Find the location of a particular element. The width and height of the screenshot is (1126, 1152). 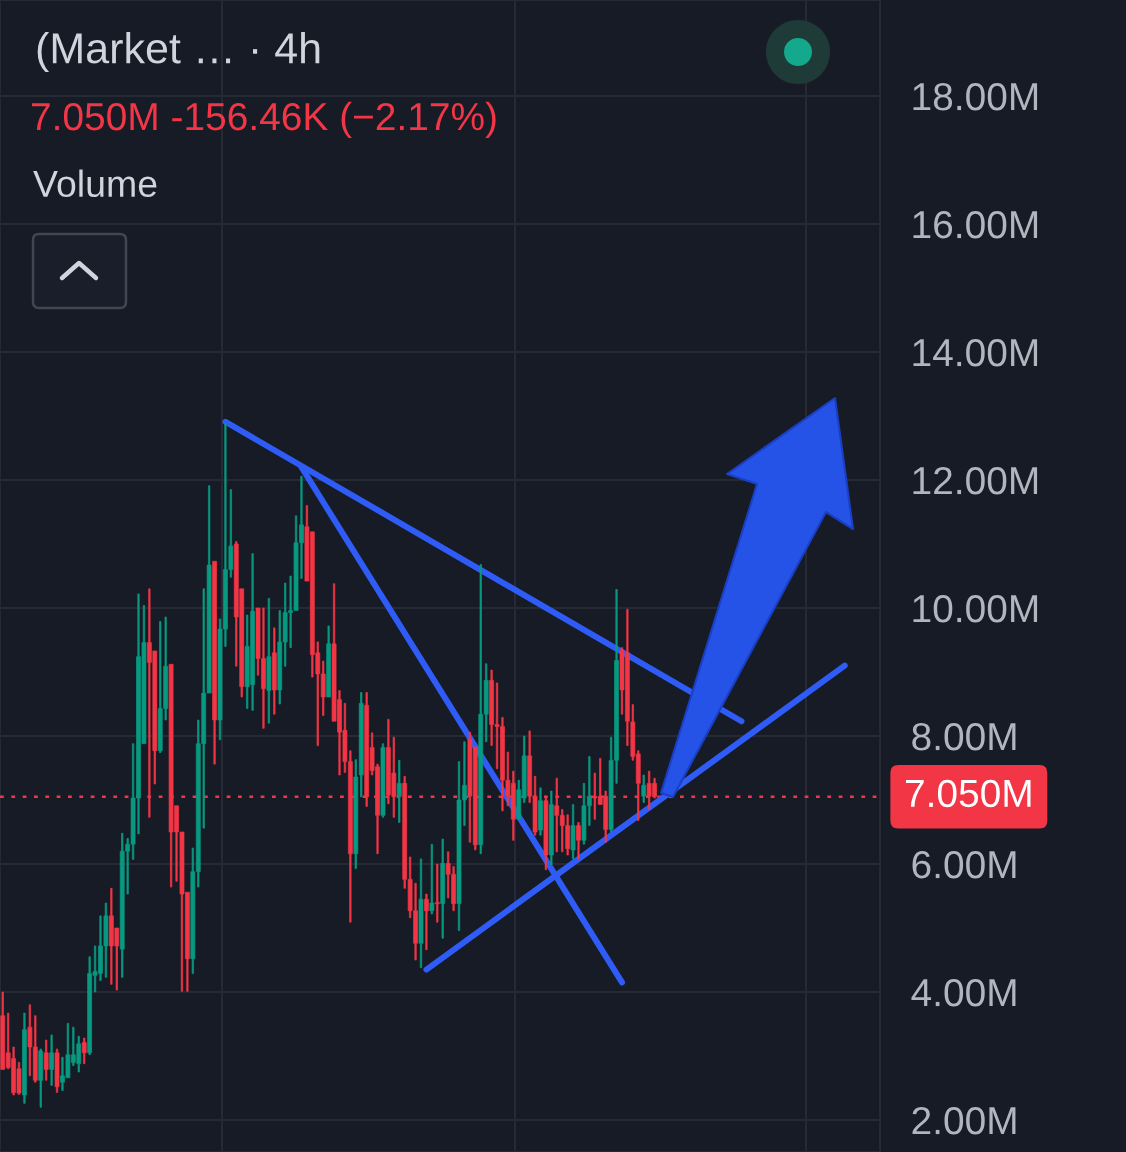

y-tick-label: 18.00M is located at coordinates (975, 96).